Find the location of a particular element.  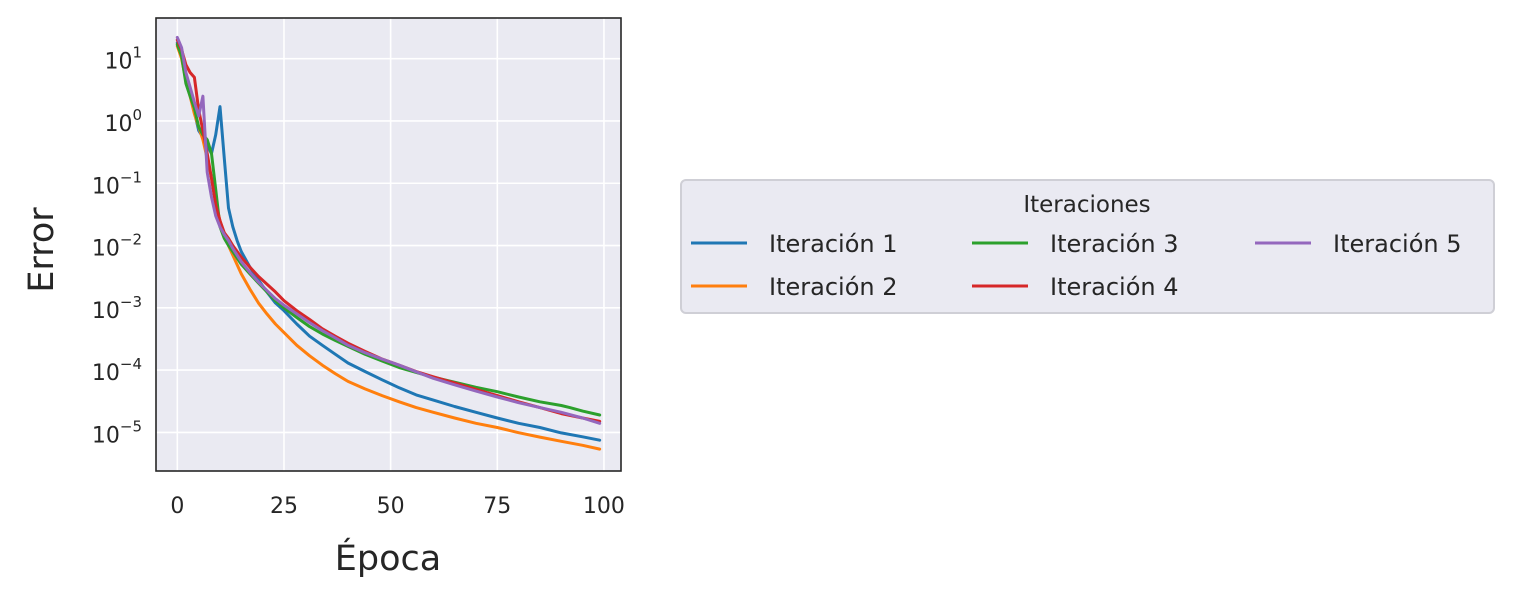

legend-item-1: Iteración 1 is located at coordinates (794, 244).